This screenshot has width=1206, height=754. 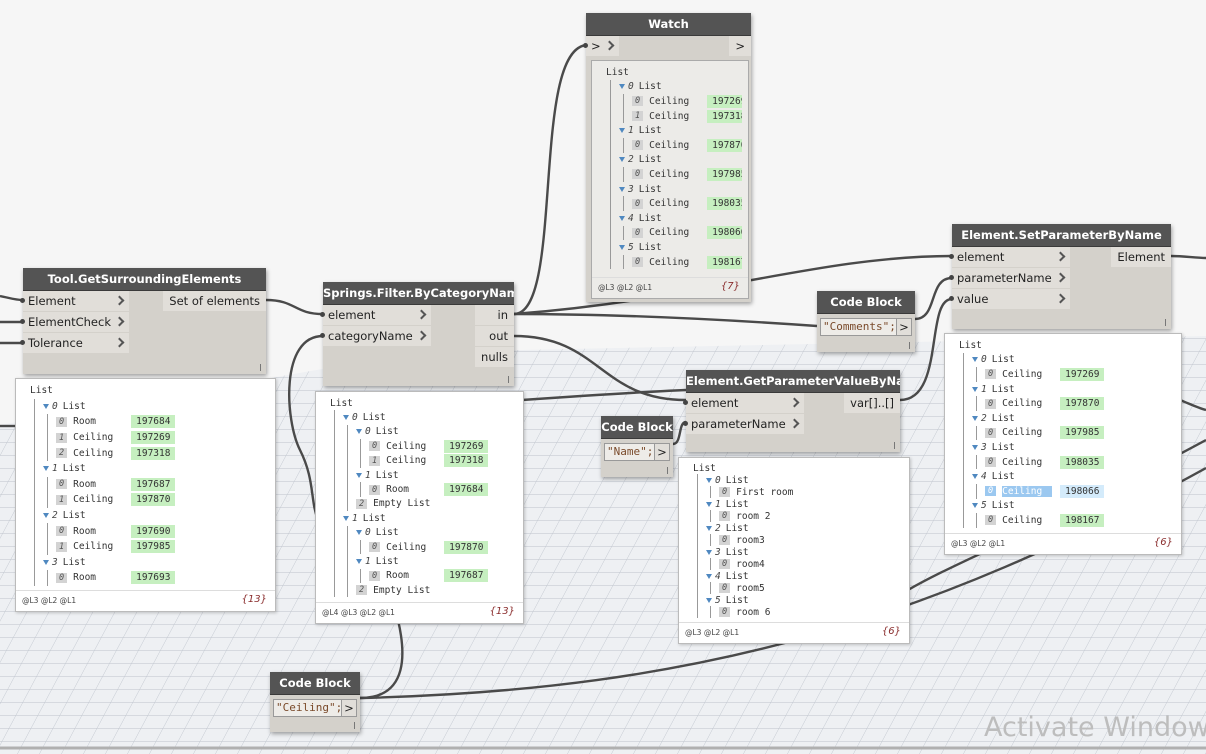 What do you see at coordinates (872, 403) in the screenshot?
I see `output-port: var[]..[]` at bounding box center [872, 403].